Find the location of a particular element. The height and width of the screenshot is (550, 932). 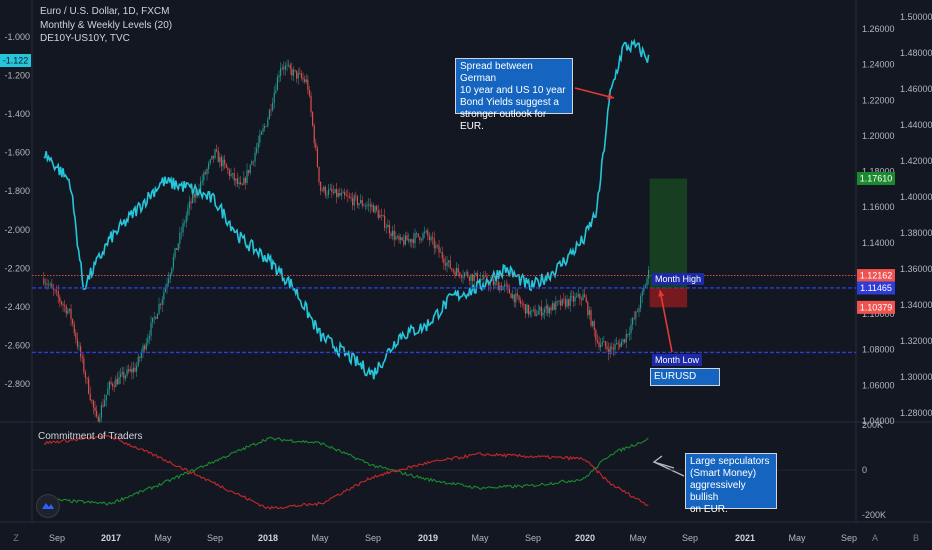

cot-commercials-line is located at coordinates (346, 472).